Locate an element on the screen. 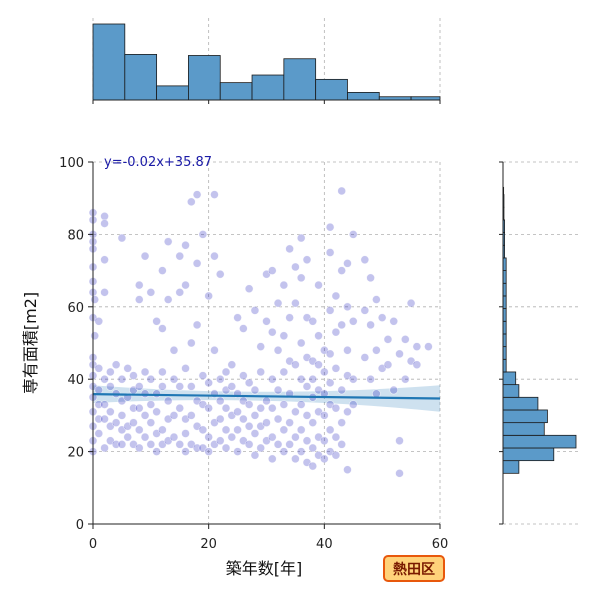 The width and height of the screenshot is (600, 605). regression-line-group is located at coordinates (266, 396).